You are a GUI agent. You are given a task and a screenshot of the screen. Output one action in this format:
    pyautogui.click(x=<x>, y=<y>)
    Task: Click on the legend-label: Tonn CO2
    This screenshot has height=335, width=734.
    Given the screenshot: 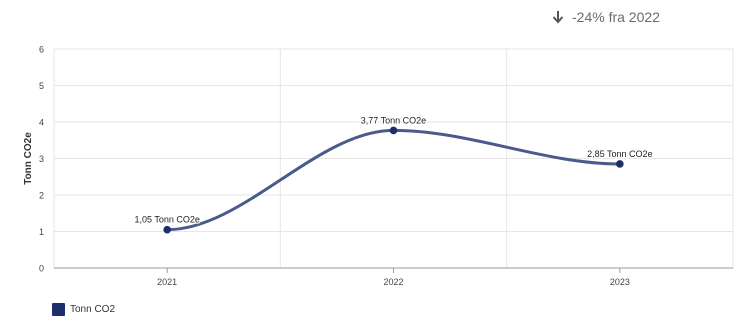 What is the action you would take?
    pyautogui.click(x=93, y=309)
    